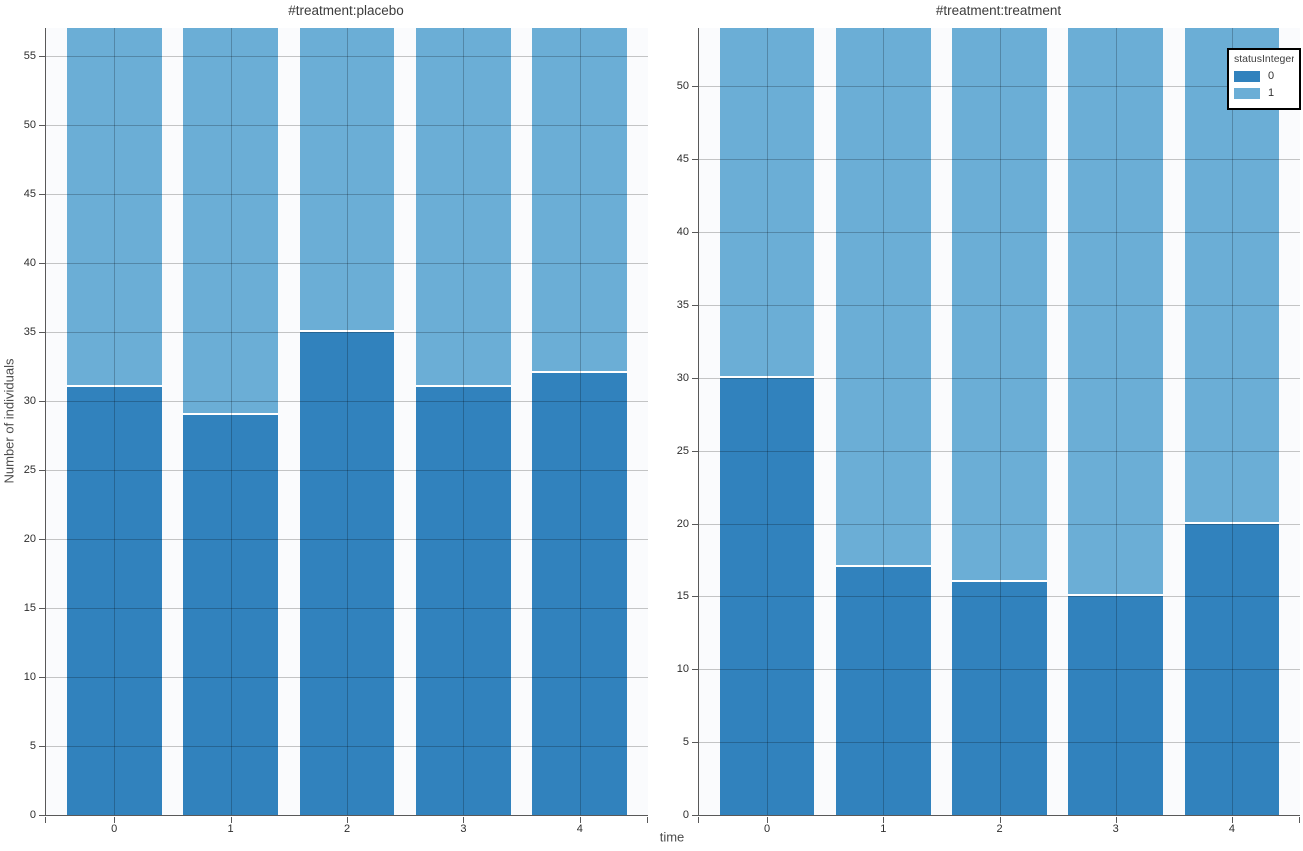 The width and height of the screenshot is (1303, 851). What do you see at coordinates (32, 745) in the screenshot?
I see `y-axis-tick-label: 5` at bounding box center [32, 745].